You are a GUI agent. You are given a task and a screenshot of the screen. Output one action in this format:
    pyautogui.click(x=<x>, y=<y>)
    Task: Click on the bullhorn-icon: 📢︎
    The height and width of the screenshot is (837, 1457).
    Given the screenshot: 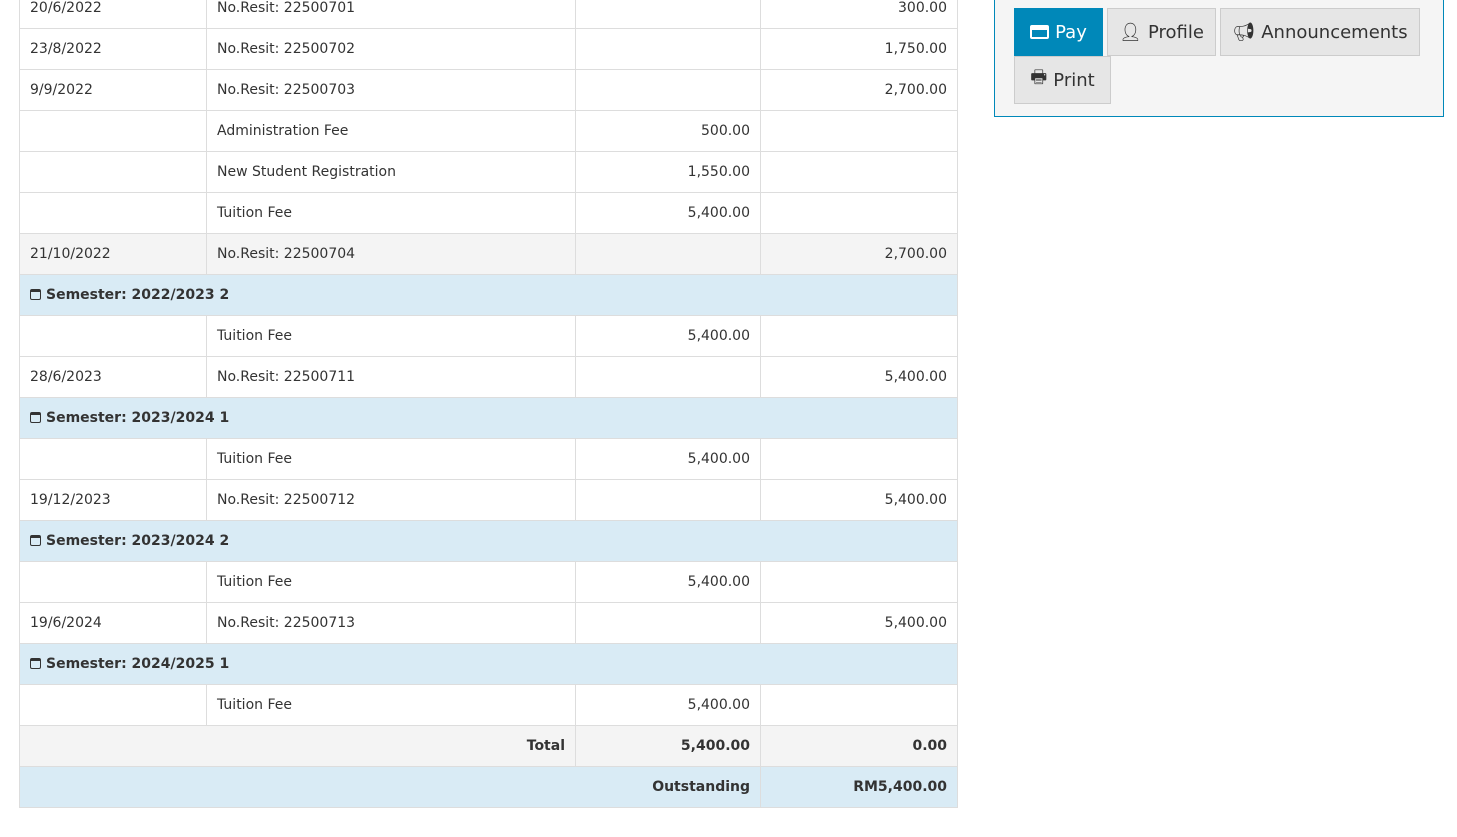 What is the action you would take?
    pyautogui.click(x=1244, y=32)
    